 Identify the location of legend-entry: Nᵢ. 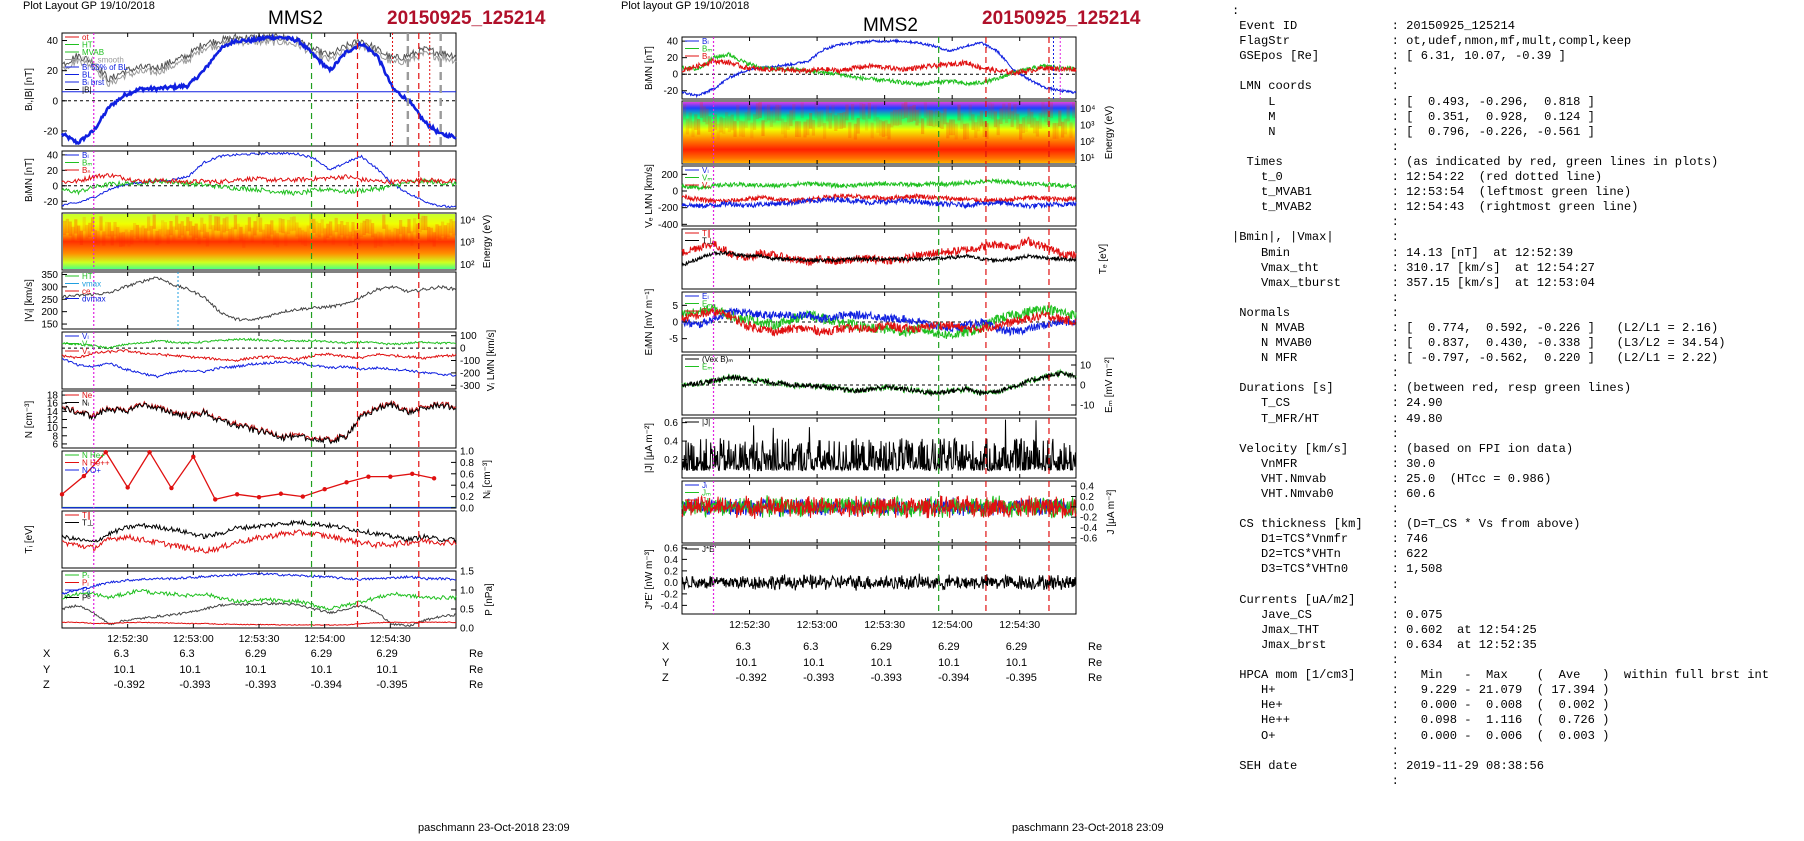
(85, 403).